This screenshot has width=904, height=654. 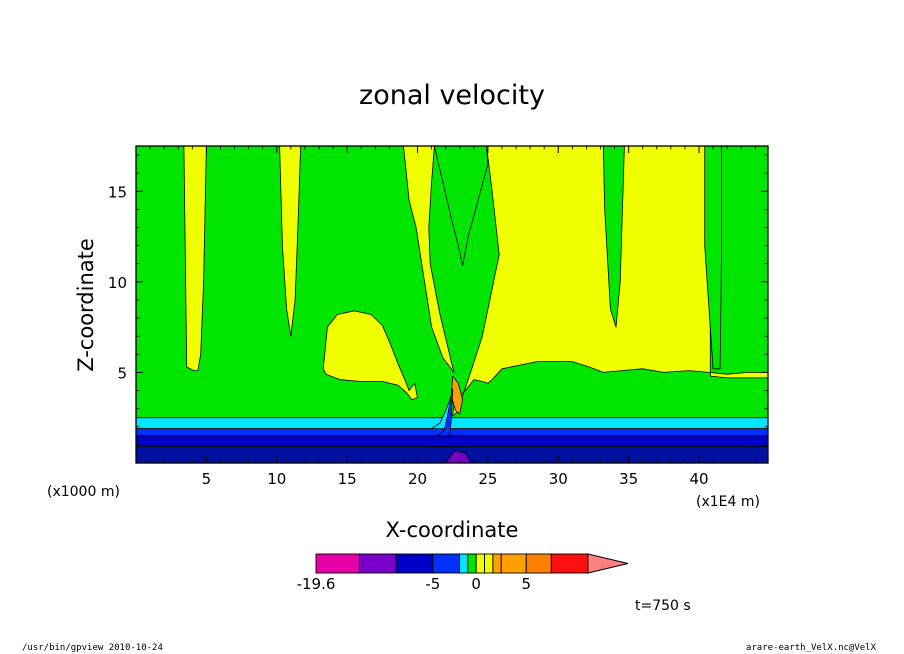 I want to click on x-tick-label: 25, so click(x=487, y=479).